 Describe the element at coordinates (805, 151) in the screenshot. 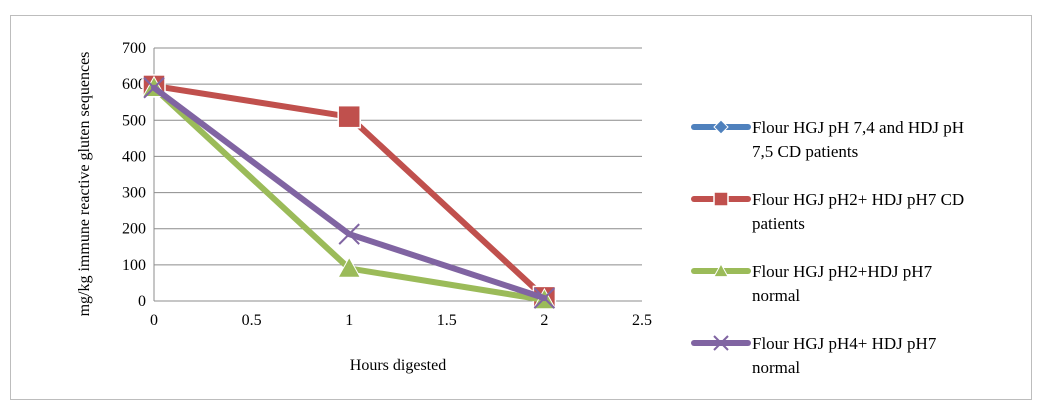

I see `legend-label-1-line-2: 7,5 CD patients` at that location.